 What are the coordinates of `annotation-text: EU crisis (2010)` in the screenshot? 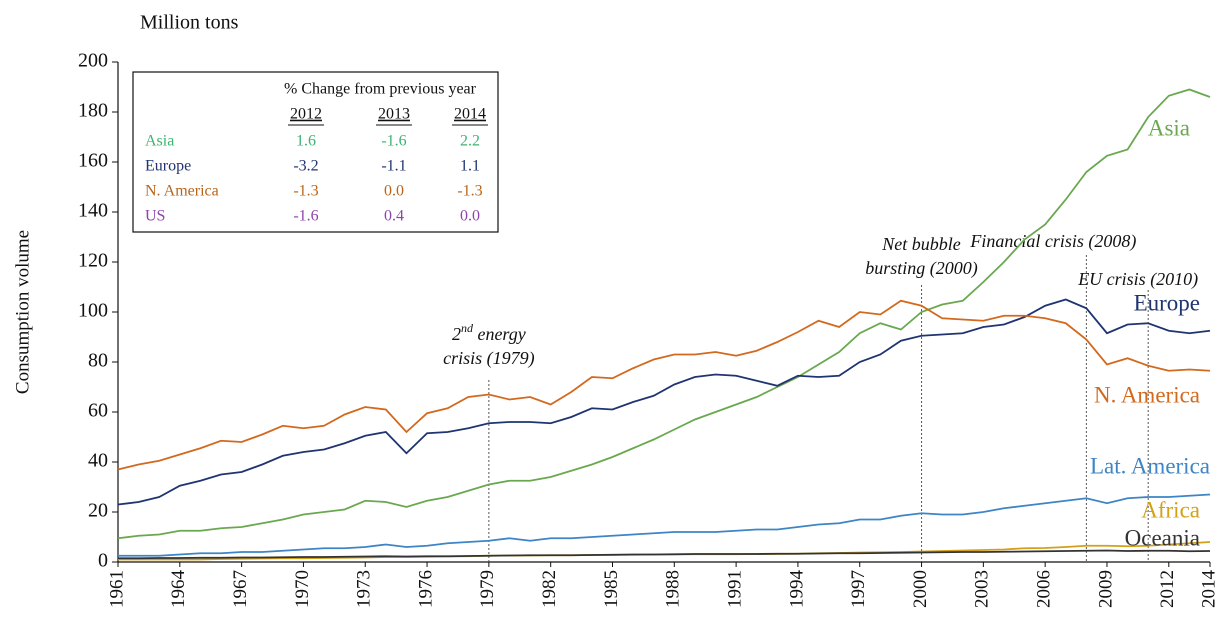 It's located at (1137, 279).